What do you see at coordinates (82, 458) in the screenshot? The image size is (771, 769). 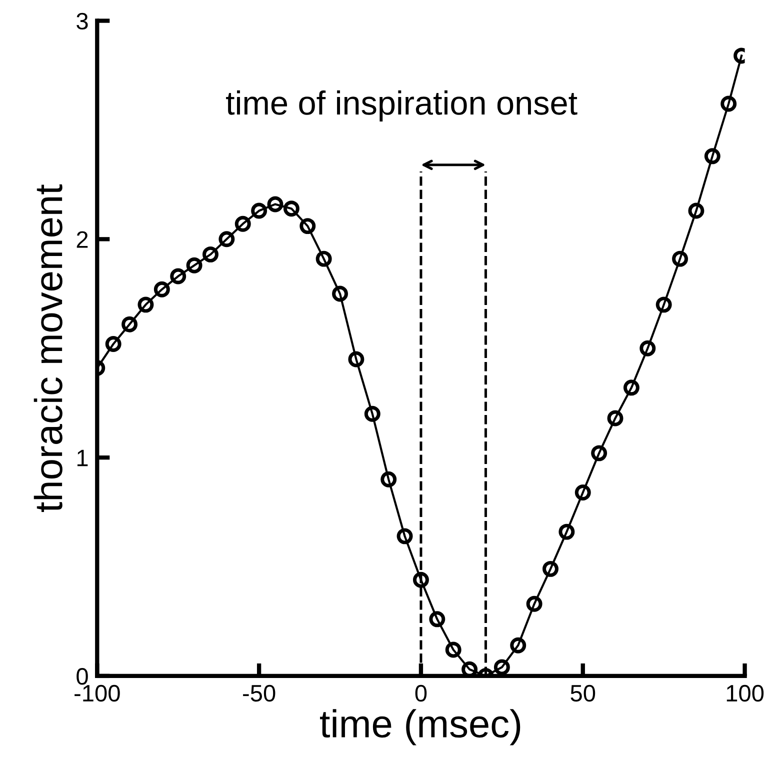 I see `y-tick-label: 1` at bounding box center [82, 458].